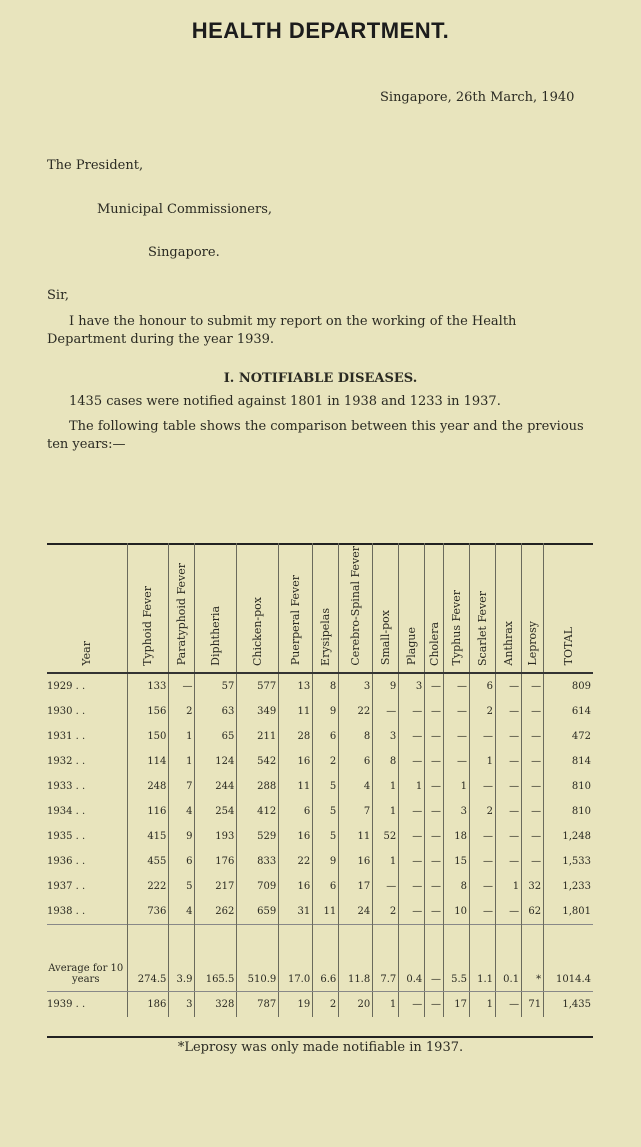 The width and height of the screenshot is (641, 1147). I want to click on table-cell: 529, so click(257, 836).